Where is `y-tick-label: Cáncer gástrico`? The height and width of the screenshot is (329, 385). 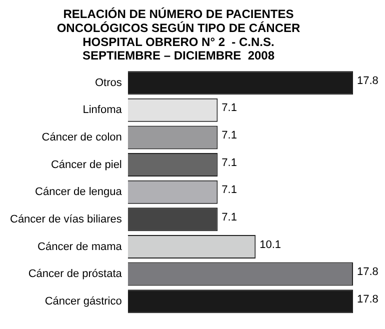
y-tick-label: Cáncer gástrico is located at coordinates (83, 301).